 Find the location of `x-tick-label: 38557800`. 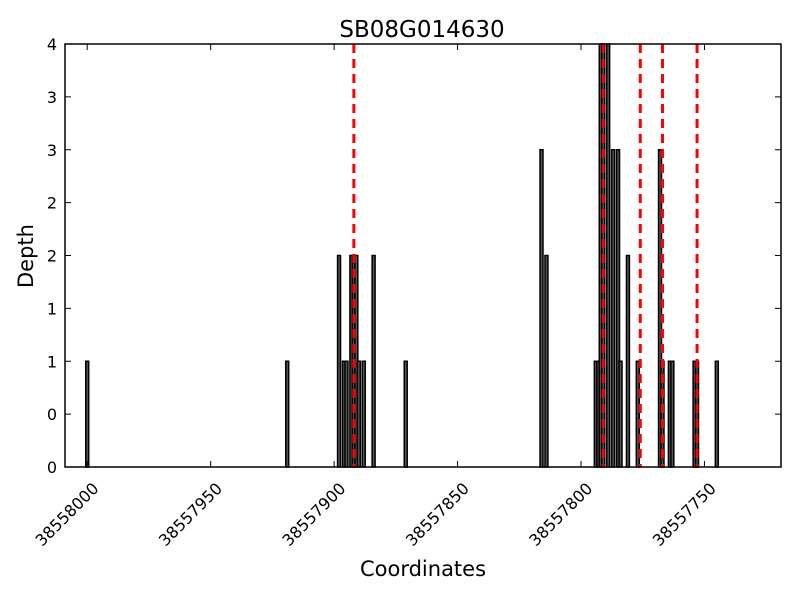

x-tick-label: 38557800 is located at coordinates (560, 514).